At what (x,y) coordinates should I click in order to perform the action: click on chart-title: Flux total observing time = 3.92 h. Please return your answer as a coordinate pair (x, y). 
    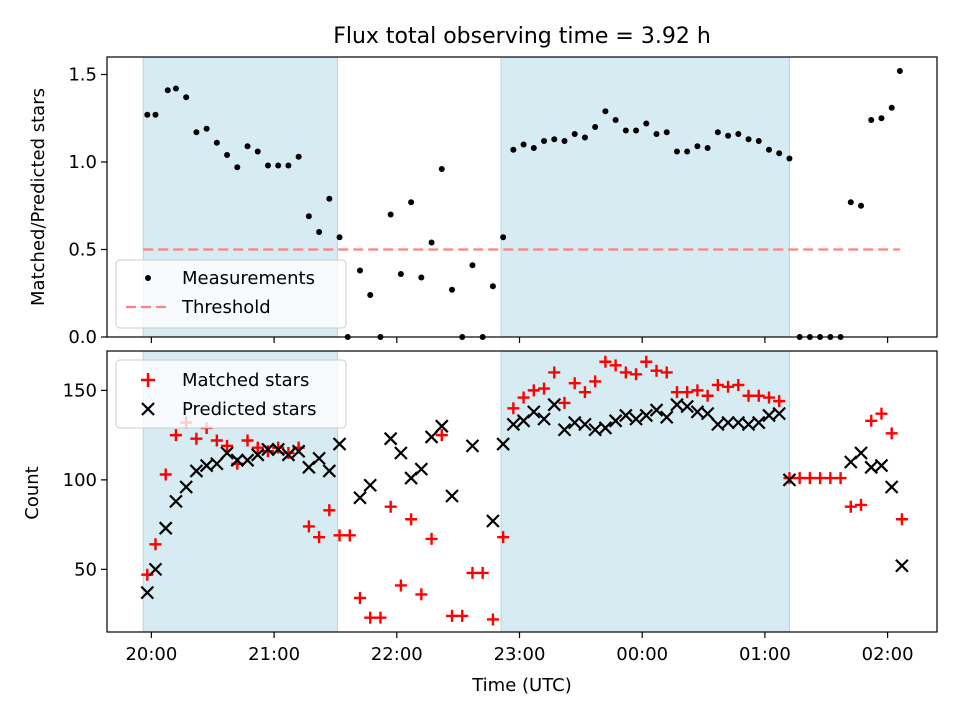
    Looking at the image, I should click on (522, 36).